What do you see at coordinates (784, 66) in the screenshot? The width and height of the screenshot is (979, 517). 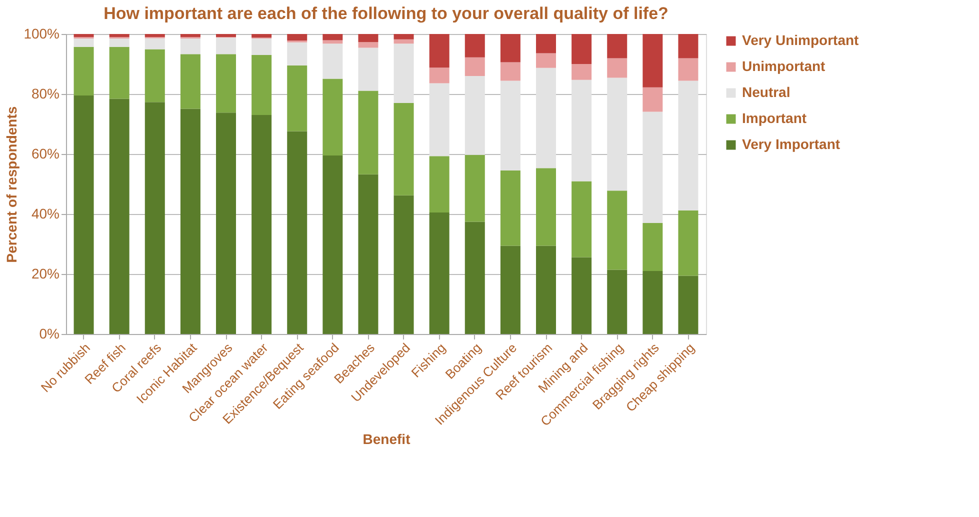 I see `legend-label: Unimportant` at bounding box center [784, 66].